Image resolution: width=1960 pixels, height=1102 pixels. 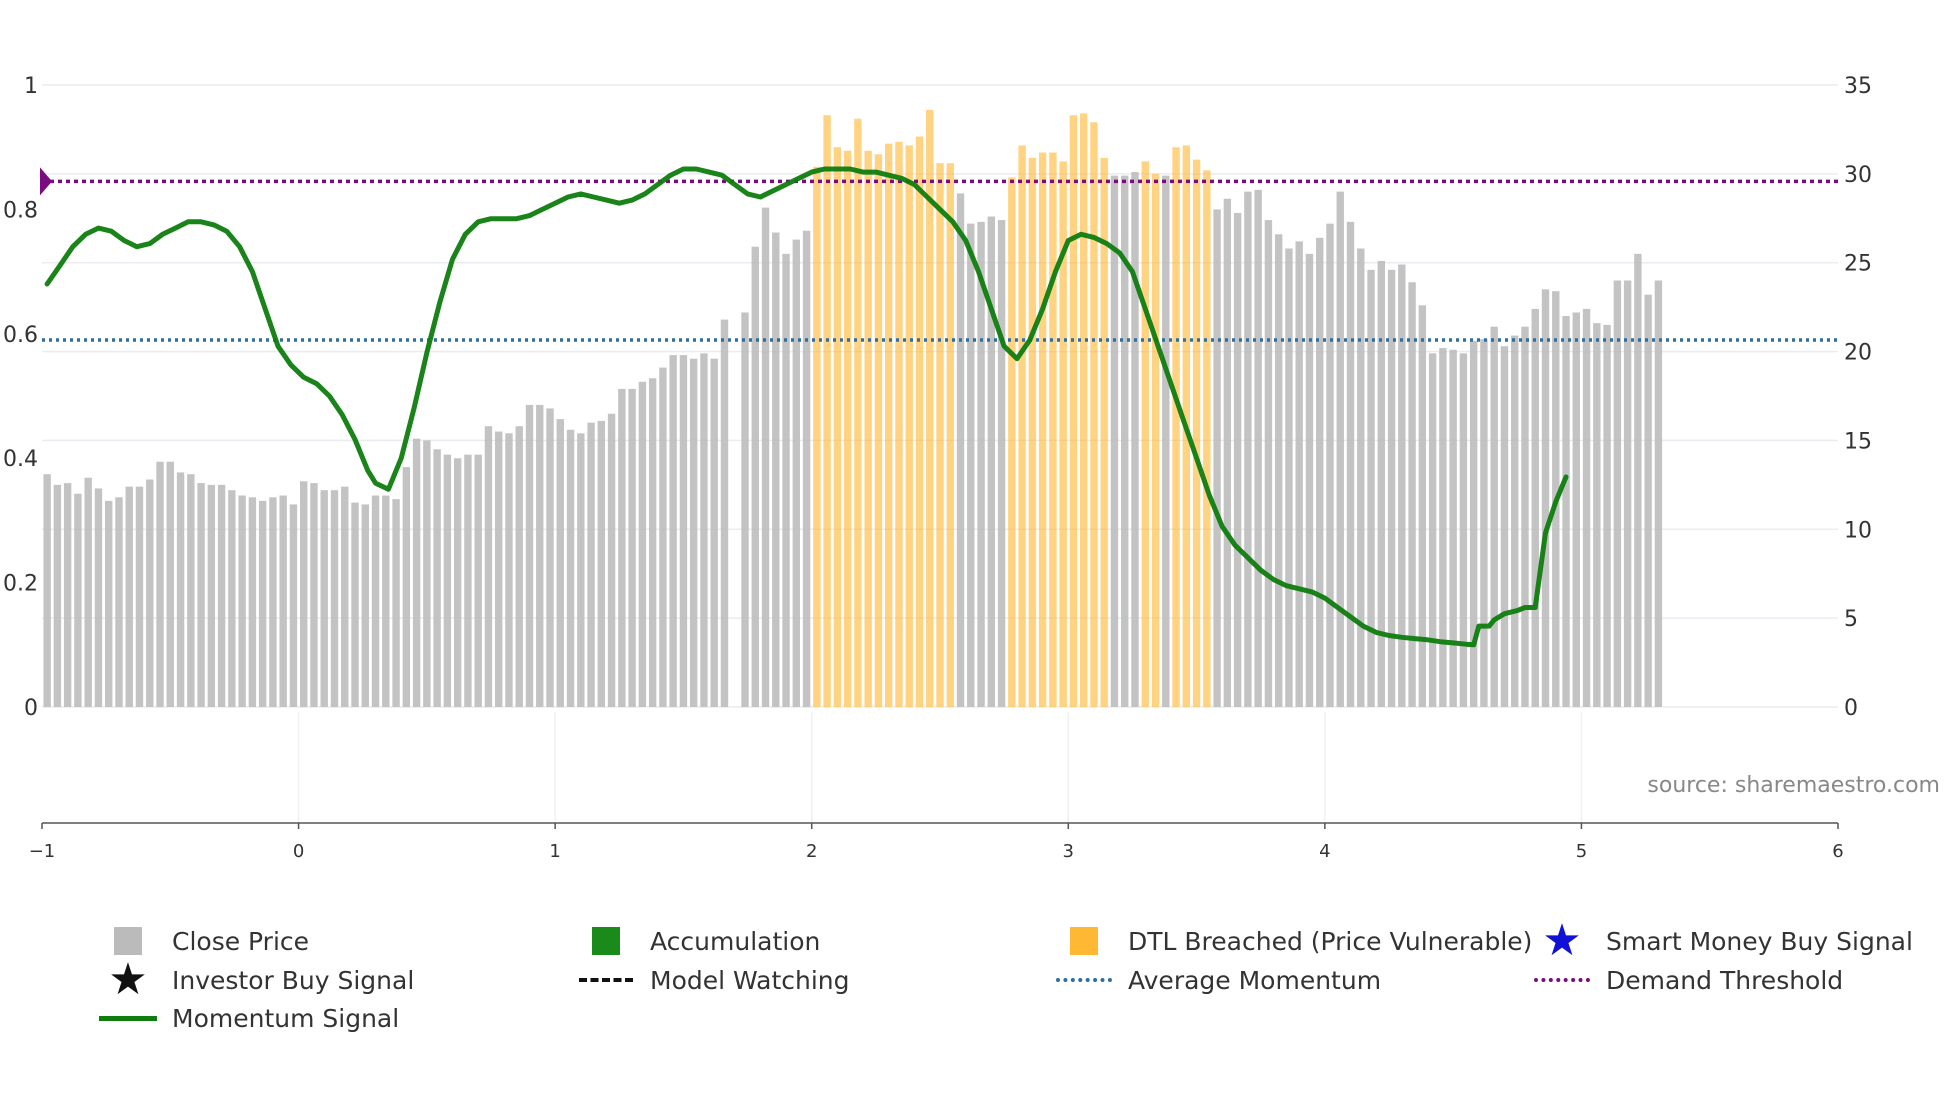 I want to click on left-tick-label: 0.2, so click(x=20, y=584).